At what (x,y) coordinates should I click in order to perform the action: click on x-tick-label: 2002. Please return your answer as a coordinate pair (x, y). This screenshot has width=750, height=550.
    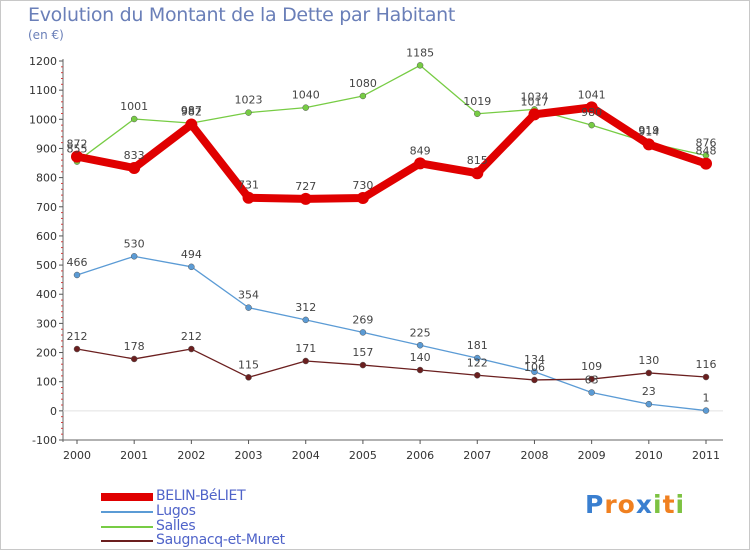
    Looking at the image, I should click on (191, 455).